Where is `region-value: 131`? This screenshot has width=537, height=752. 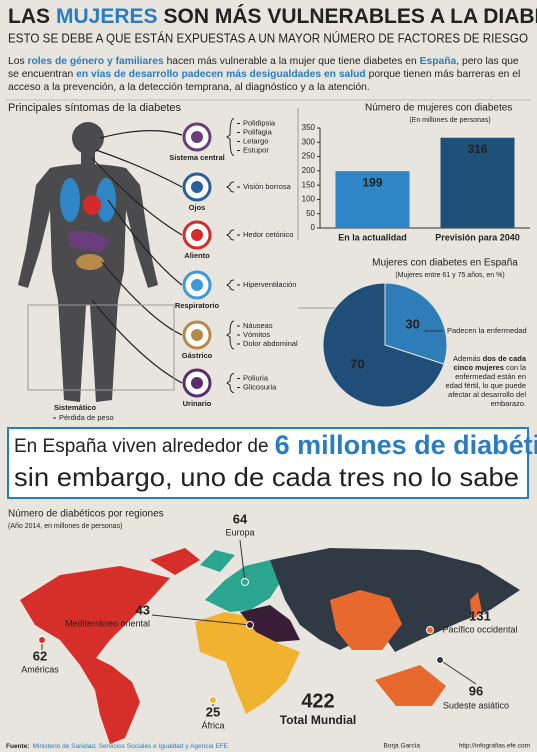
region-value: 131 is located at coordinates (480, 615).